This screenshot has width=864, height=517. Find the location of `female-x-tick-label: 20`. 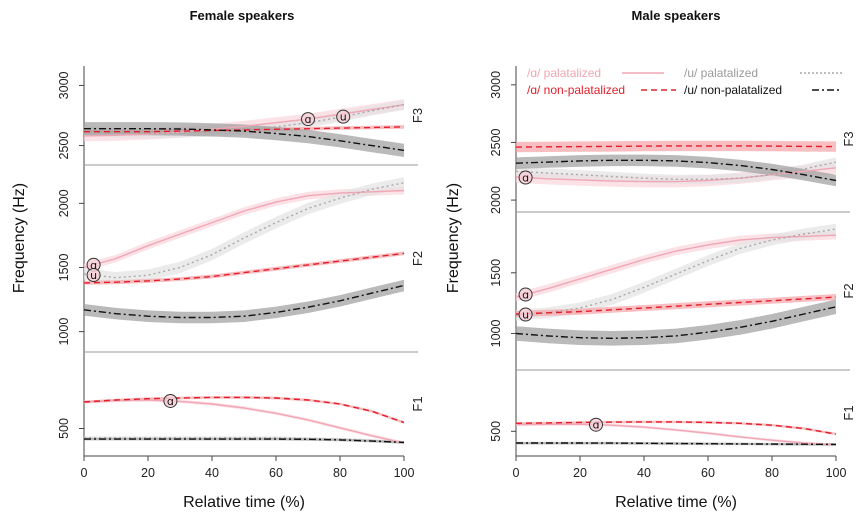

female-x-tick-label: 20 is located at coordinates (148, 473).